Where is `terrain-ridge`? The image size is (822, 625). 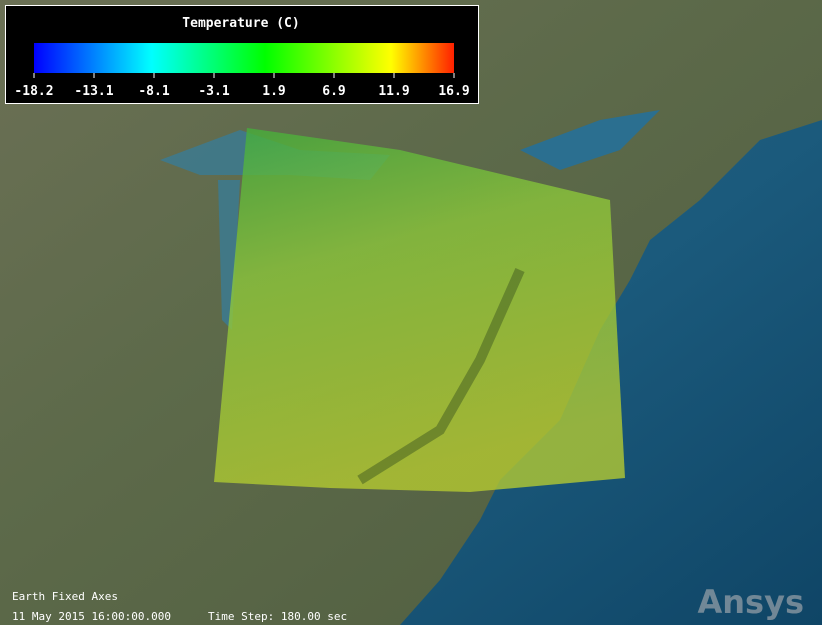
terrain-ridge is located at coordinates (441, 376).